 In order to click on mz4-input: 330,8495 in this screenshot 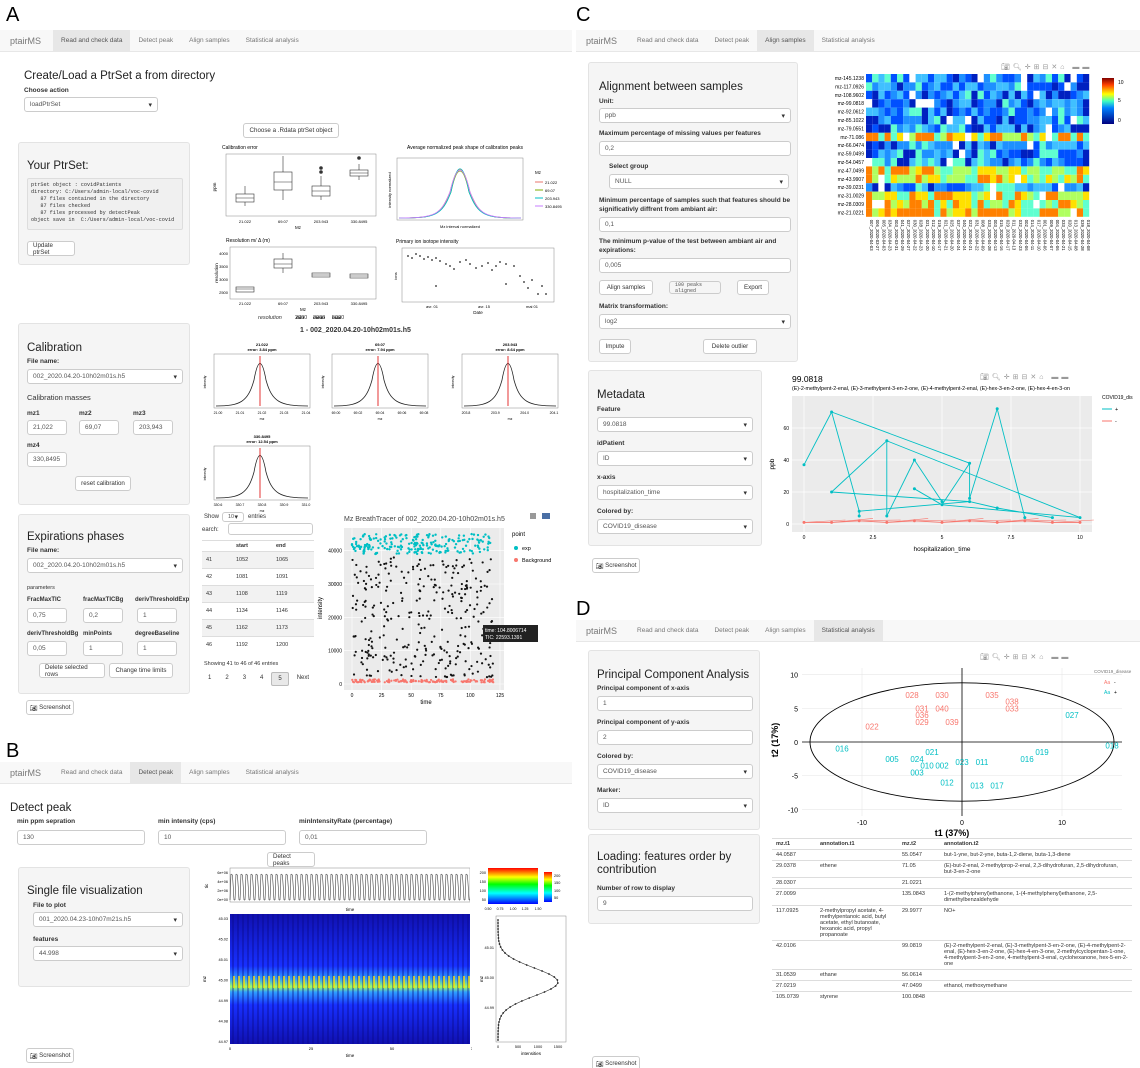, I will do `click(47, 459)`.